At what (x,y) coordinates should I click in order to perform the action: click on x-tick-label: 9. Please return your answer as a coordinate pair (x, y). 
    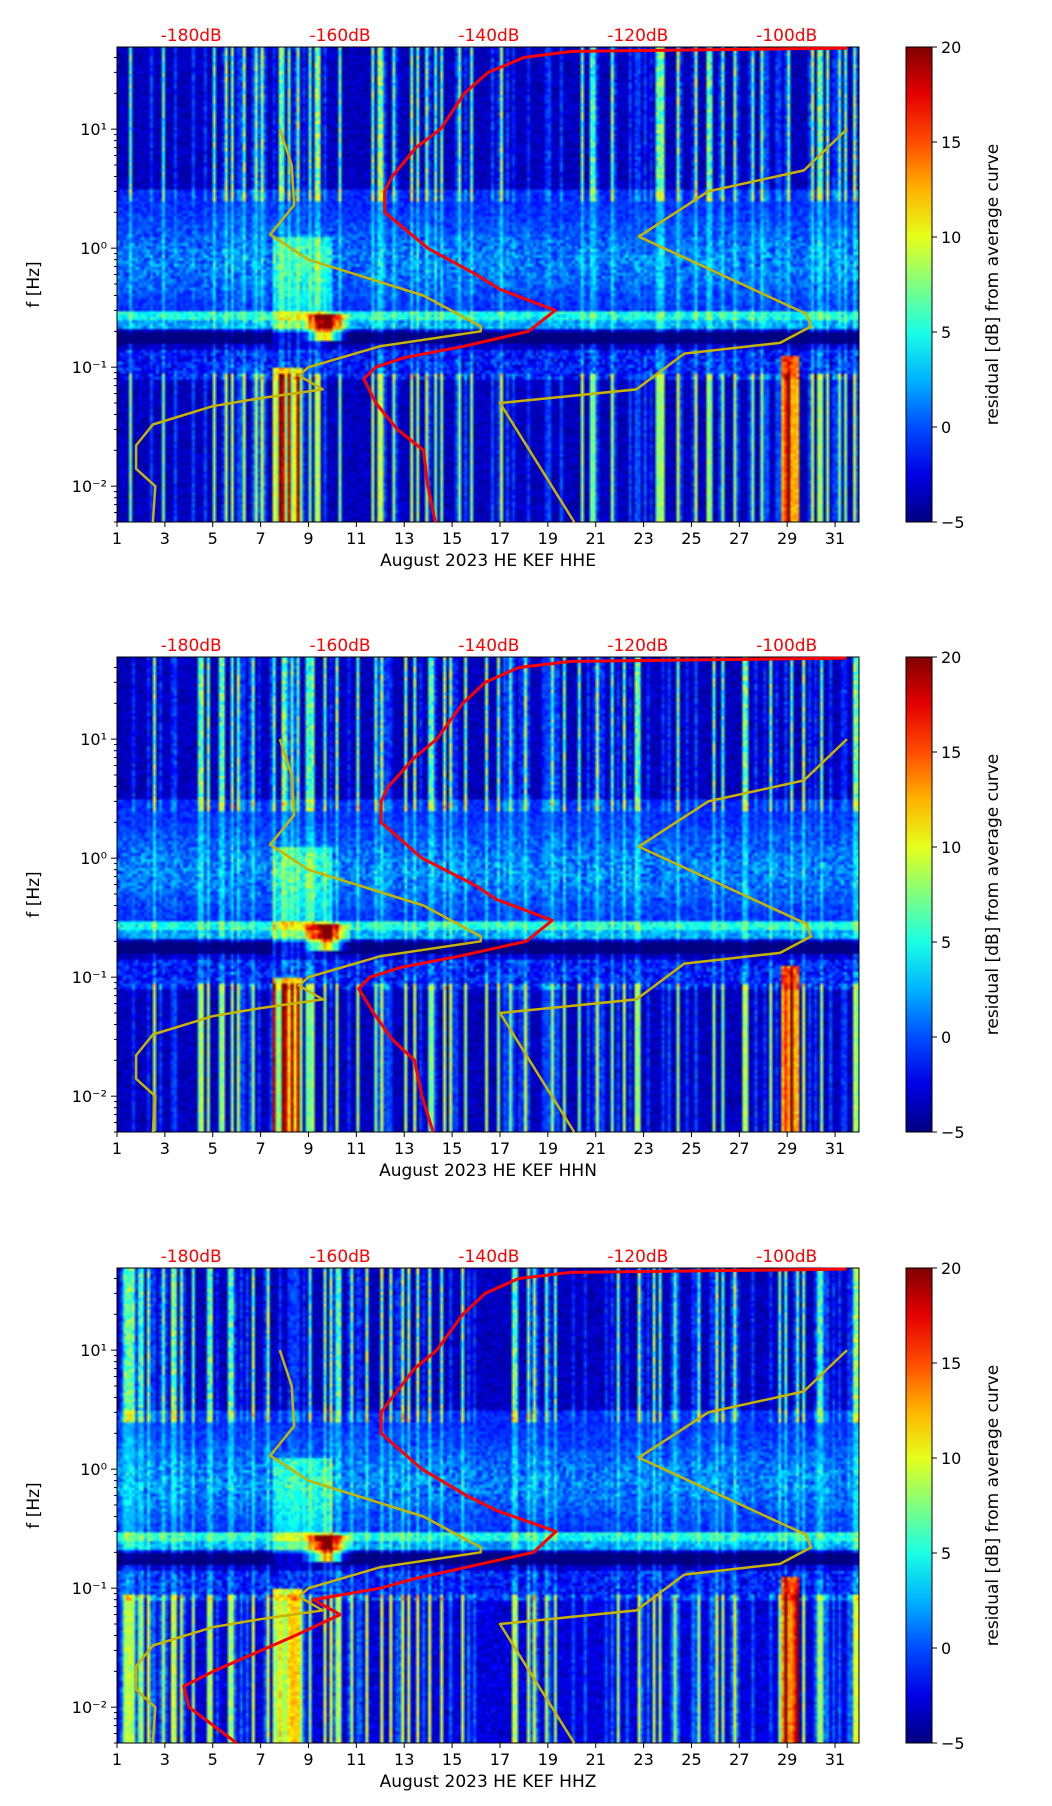
    Looking at the image, I should click on (308, 538).